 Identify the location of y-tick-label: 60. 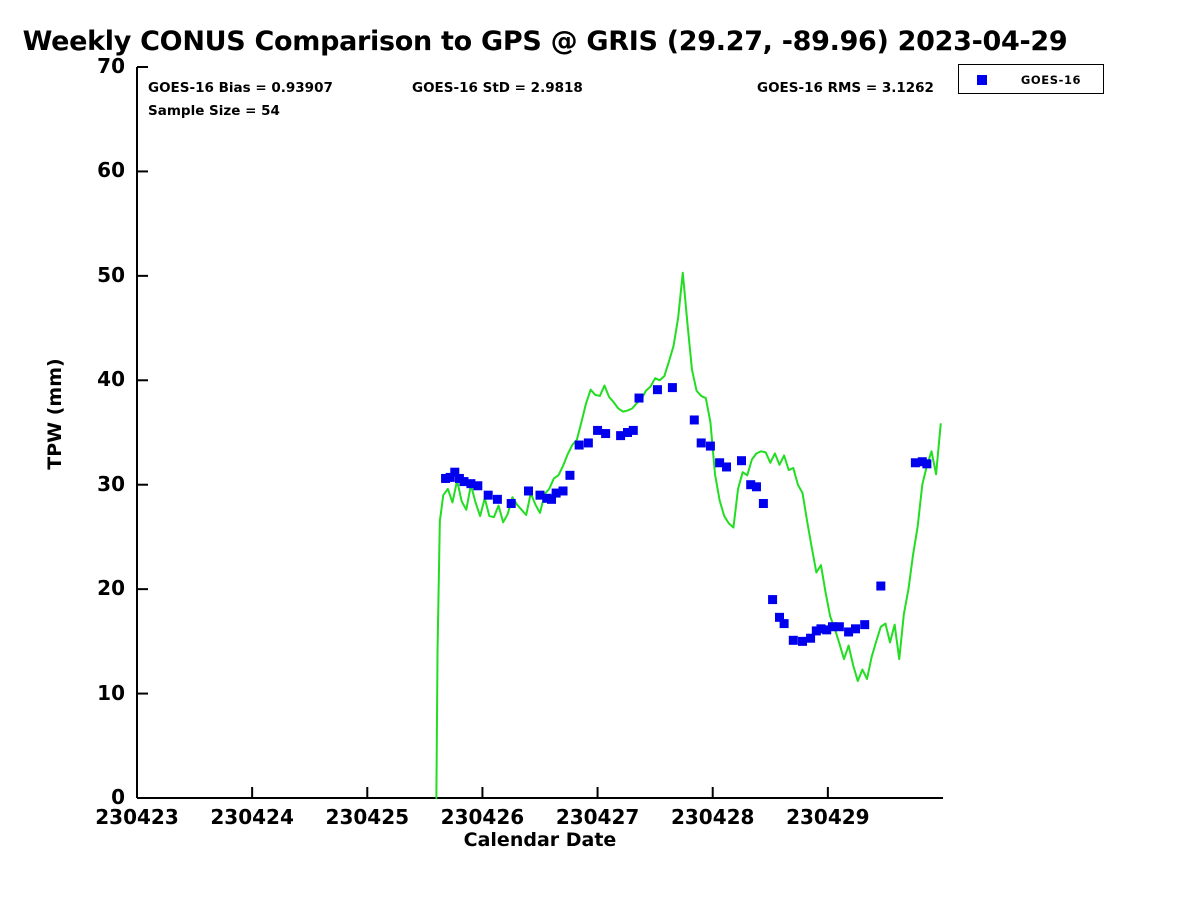
(111, 170).